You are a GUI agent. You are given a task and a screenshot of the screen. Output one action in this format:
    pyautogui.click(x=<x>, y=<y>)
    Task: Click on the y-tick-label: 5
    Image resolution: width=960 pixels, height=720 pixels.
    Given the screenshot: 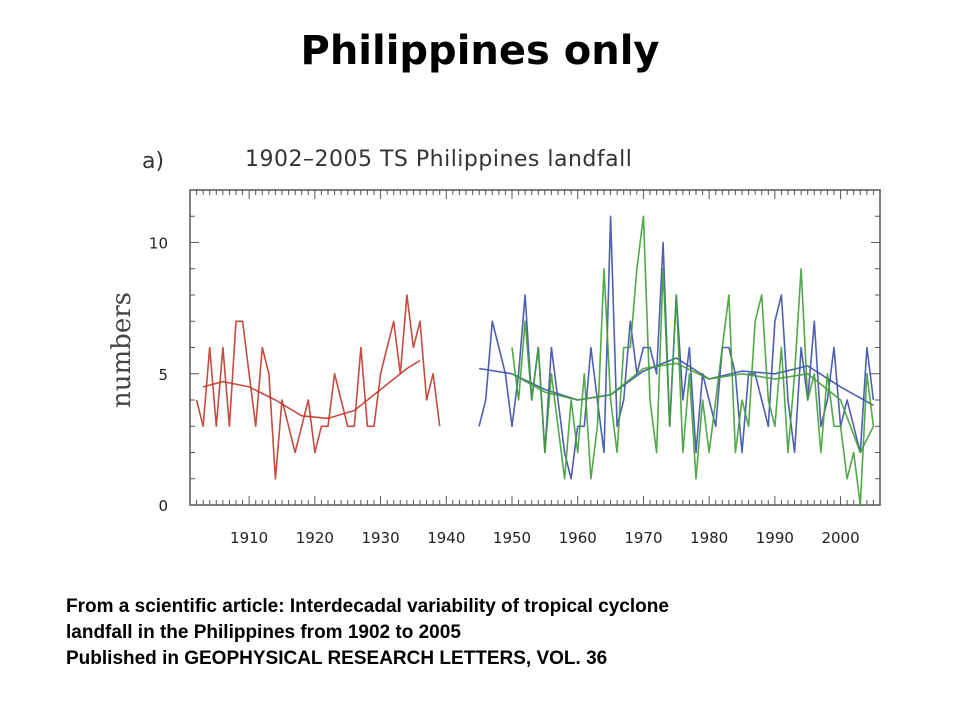 What is the action you would take?
    pyautogui.click(x=163, y=375)
    